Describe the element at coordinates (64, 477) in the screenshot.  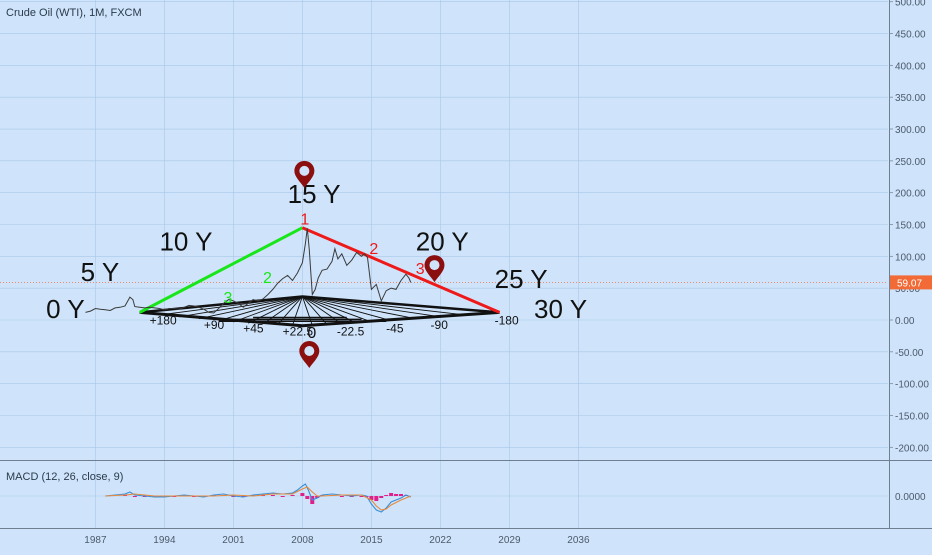
I see `macd-label: MACD (12, 26, close, 9)` at that location.